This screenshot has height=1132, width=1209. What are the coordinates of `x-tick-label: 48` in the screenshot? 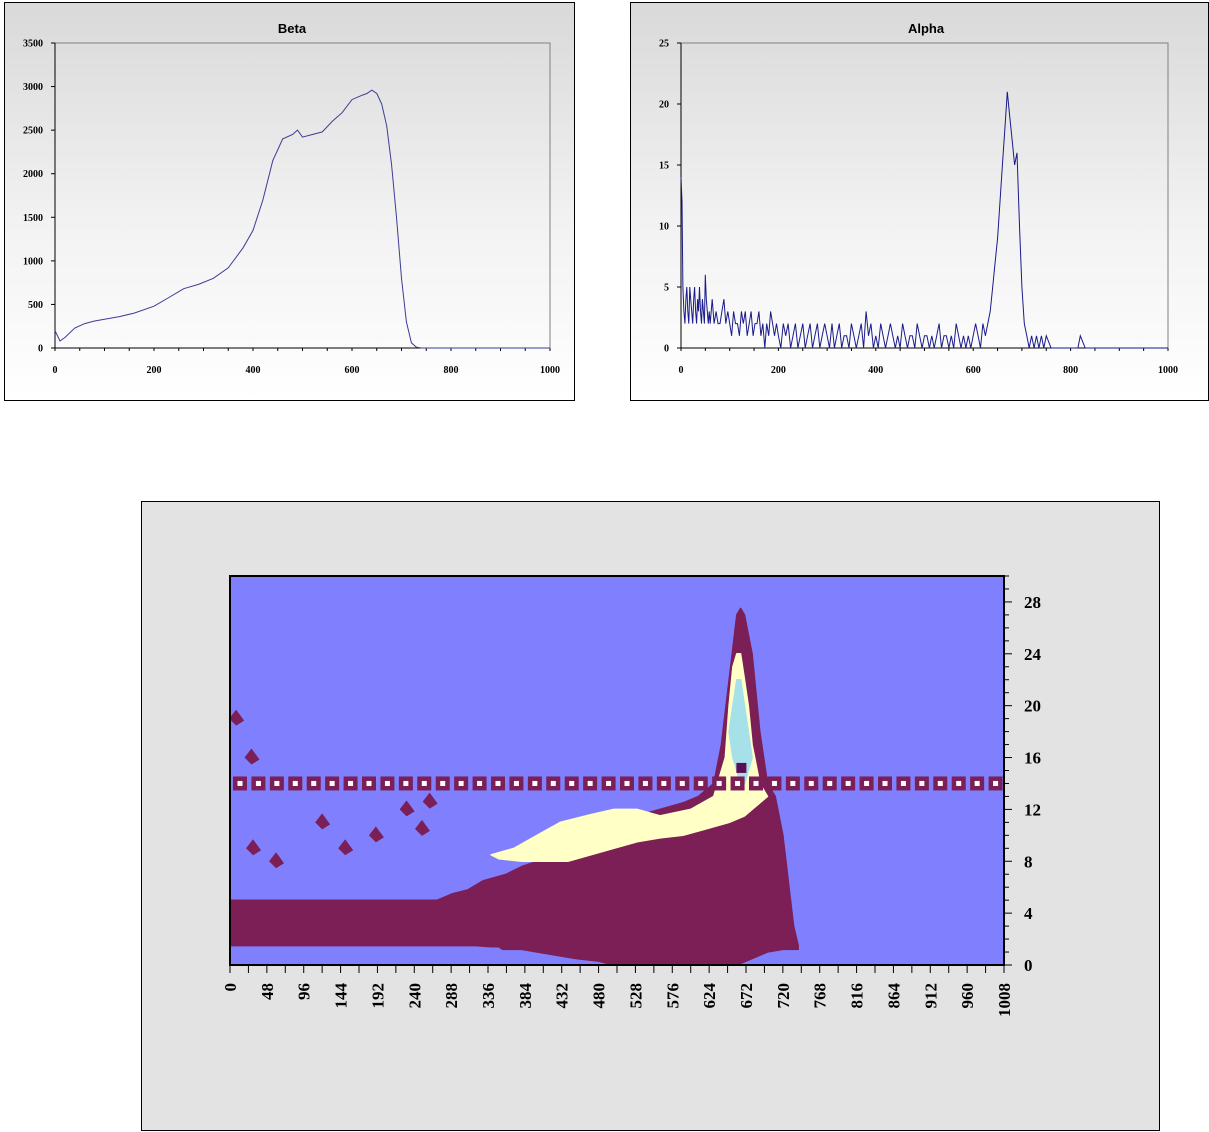 It's located at (267, 991).